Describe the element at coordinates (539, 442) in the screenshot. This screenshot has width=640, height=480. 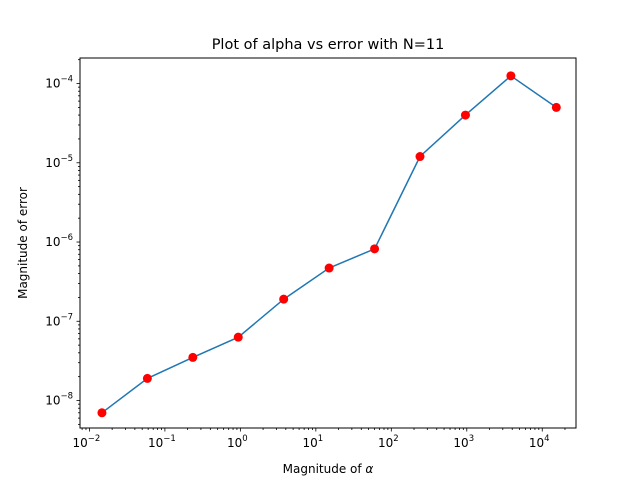
I see `x-tick-label: 10⁴` at that location.